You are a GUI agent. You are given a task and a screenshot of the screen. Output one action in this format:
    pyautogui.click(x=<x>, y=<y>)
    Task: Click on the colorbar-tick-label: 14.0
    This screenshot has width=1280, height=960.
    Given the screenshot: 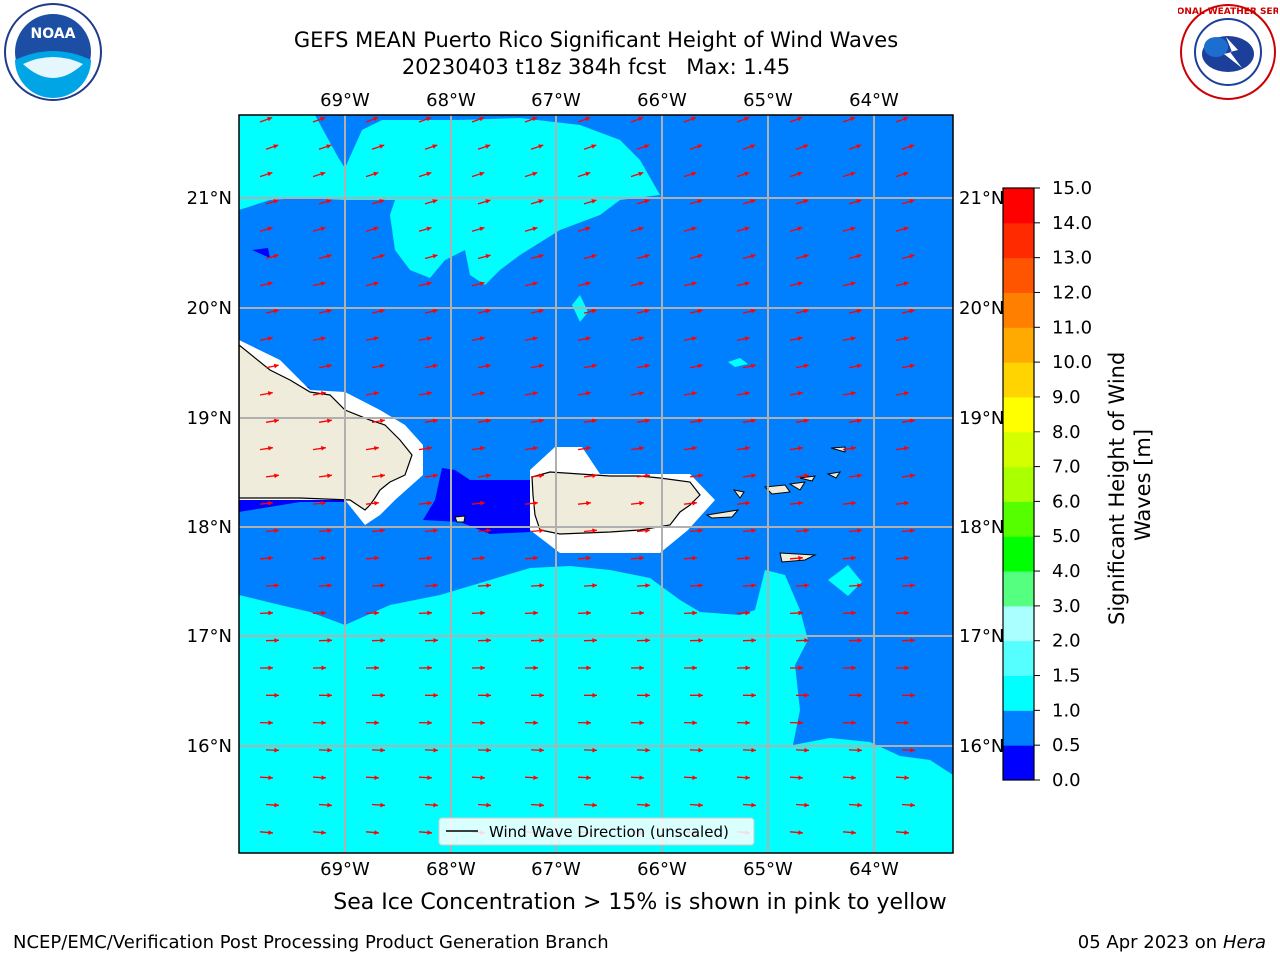 What is the action you would take?
    pyautogui.click(x=1072, y=223)
    